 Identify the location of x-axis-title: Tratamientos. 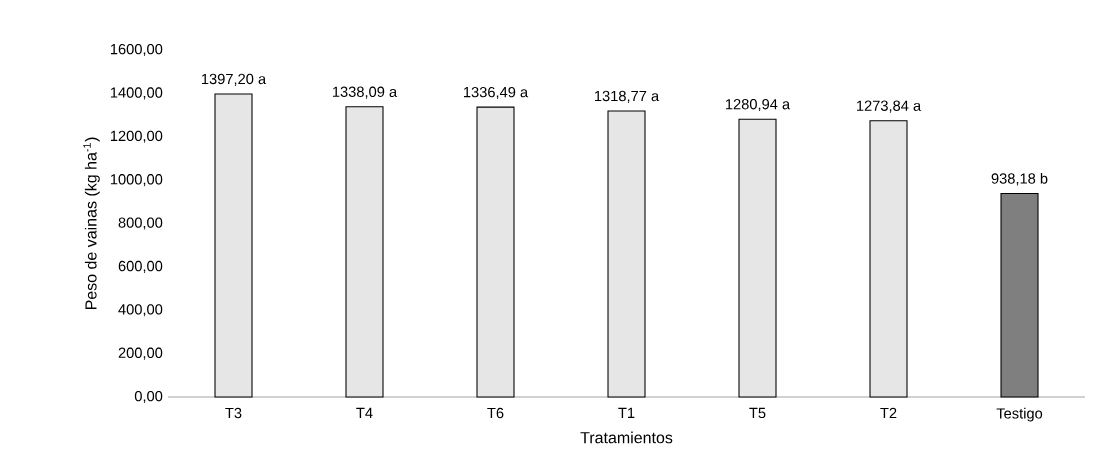
(626, 437).